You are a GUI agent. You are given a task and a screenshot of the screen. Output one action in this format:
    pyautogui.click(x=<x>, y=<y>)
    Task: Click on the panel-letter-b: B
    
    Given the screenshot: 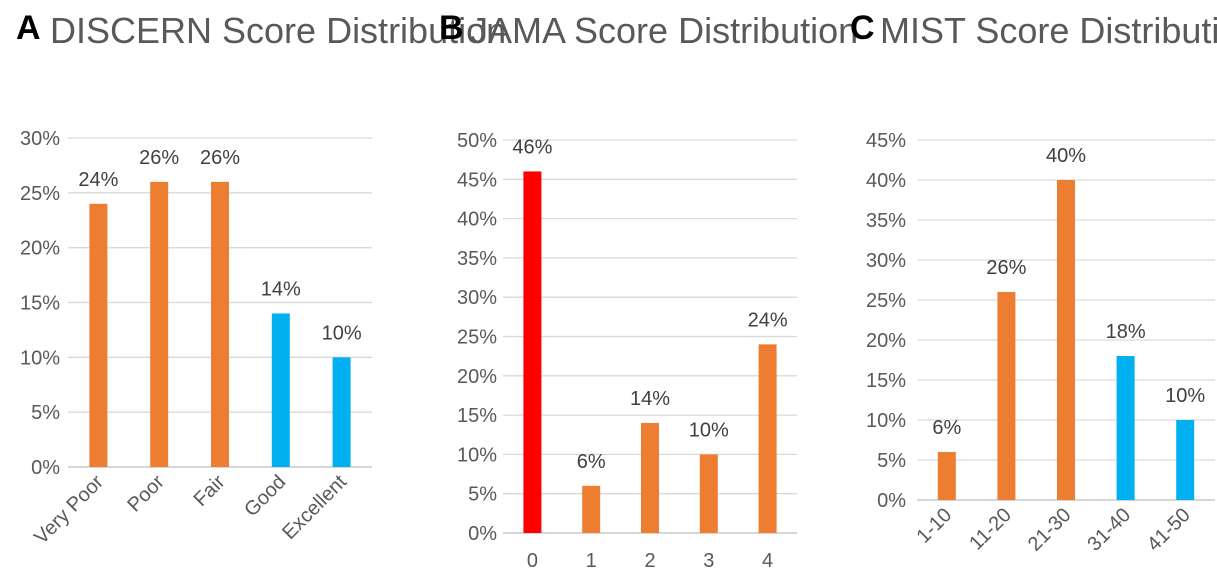 What is the action you would take?
    pyautogui.click(x=451, y=28)
    